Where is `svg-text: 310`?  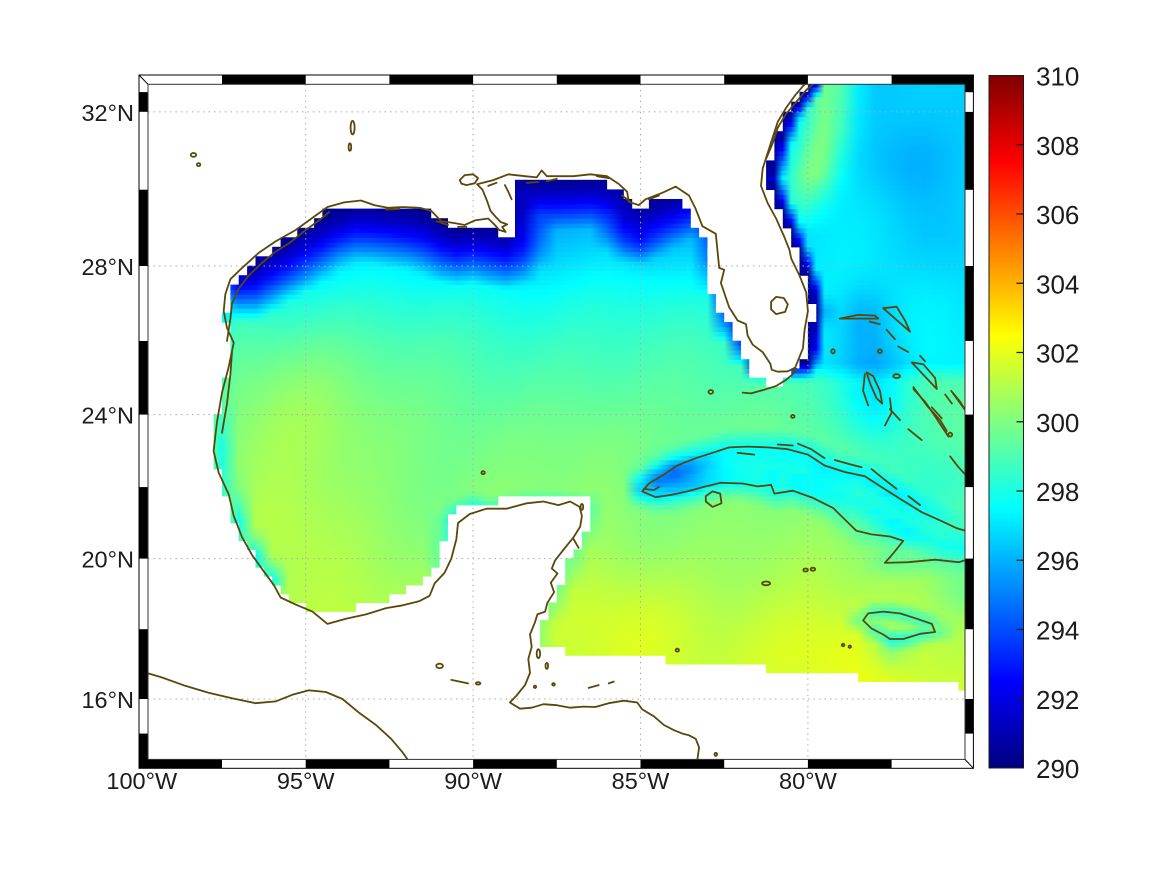
svg-text: 310 is located at coordinates (1057, 77).